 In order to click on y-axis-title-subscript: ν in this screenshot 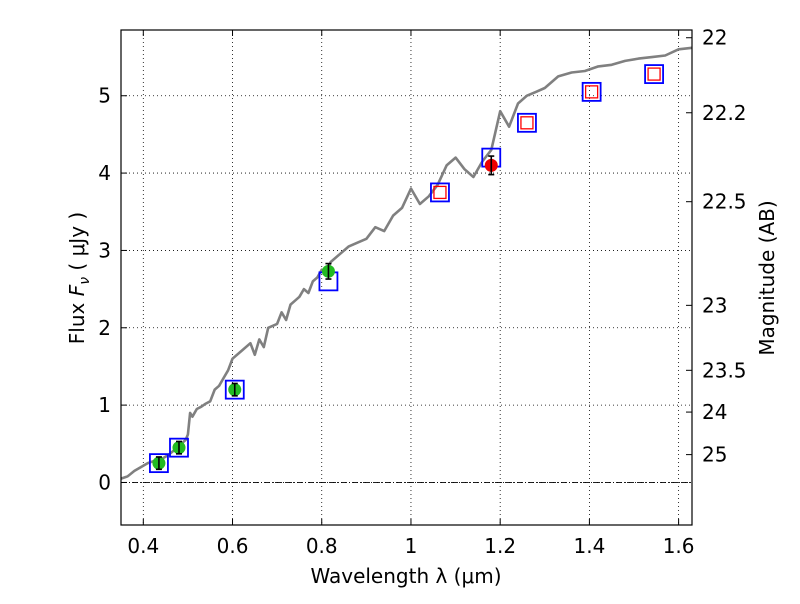, I will do `click(85, 281)`.